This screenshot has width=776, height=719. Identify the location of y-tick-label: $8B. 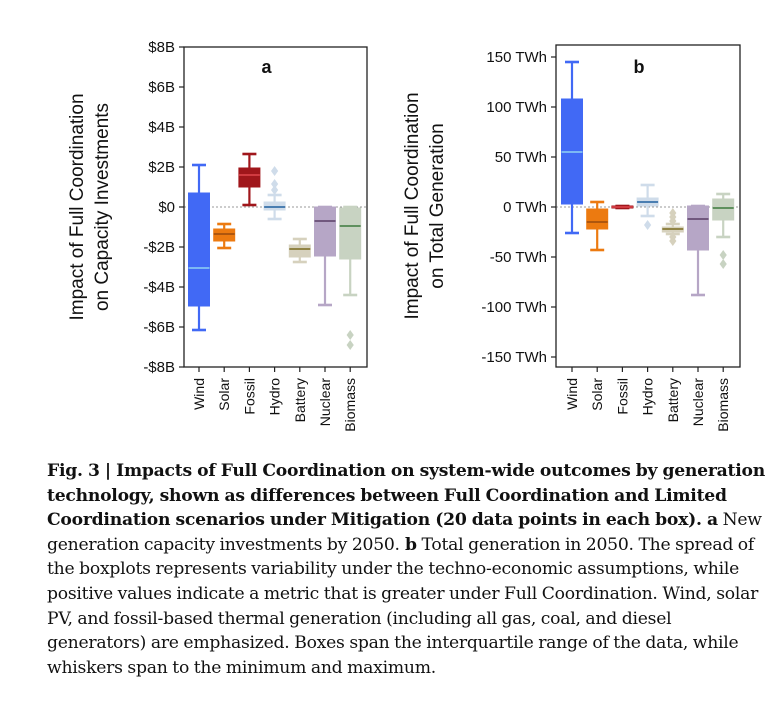
(161, 47).